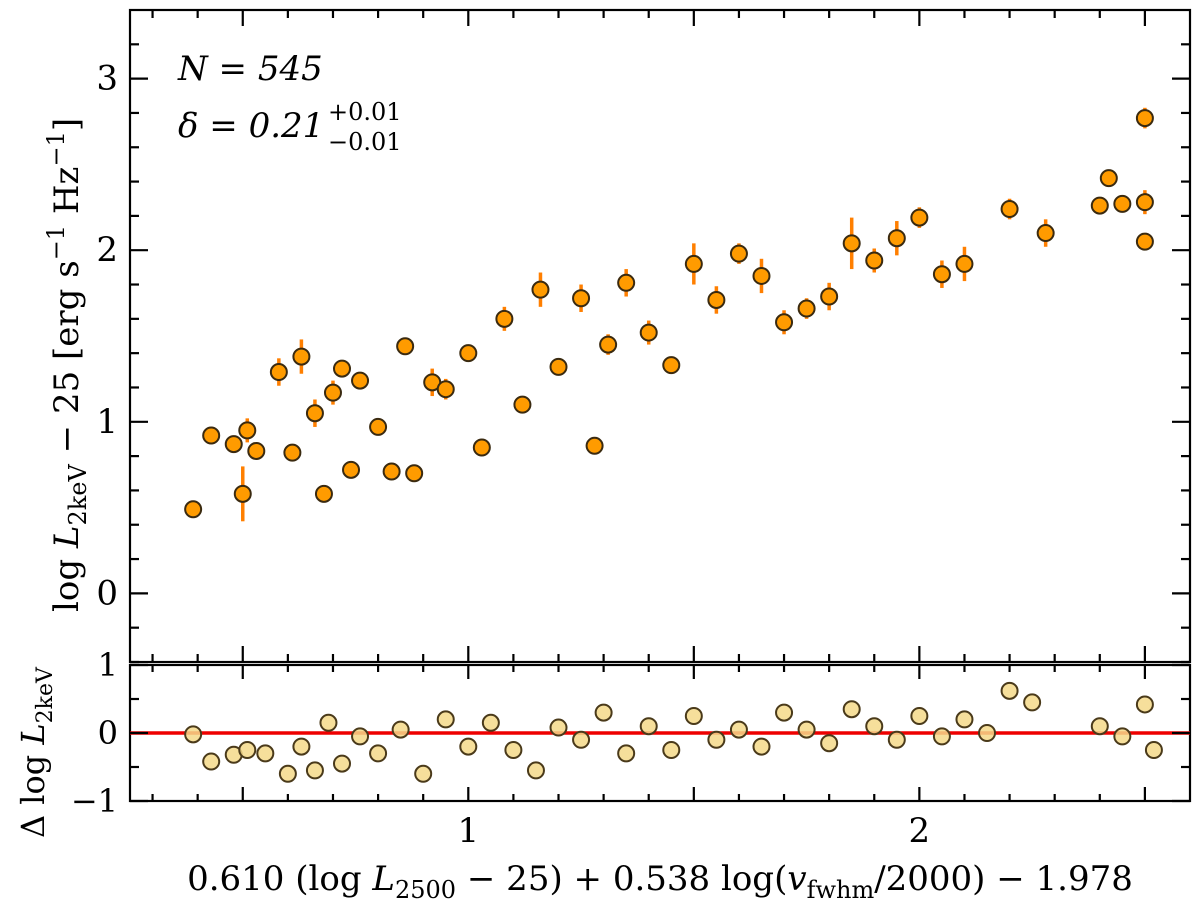 The width and height of the screenshot is (1200, 910). What do you see at coordinates (107, 250) in the screenshot?
I see `y-tick-label: 2` at bounding box center [107, 250].